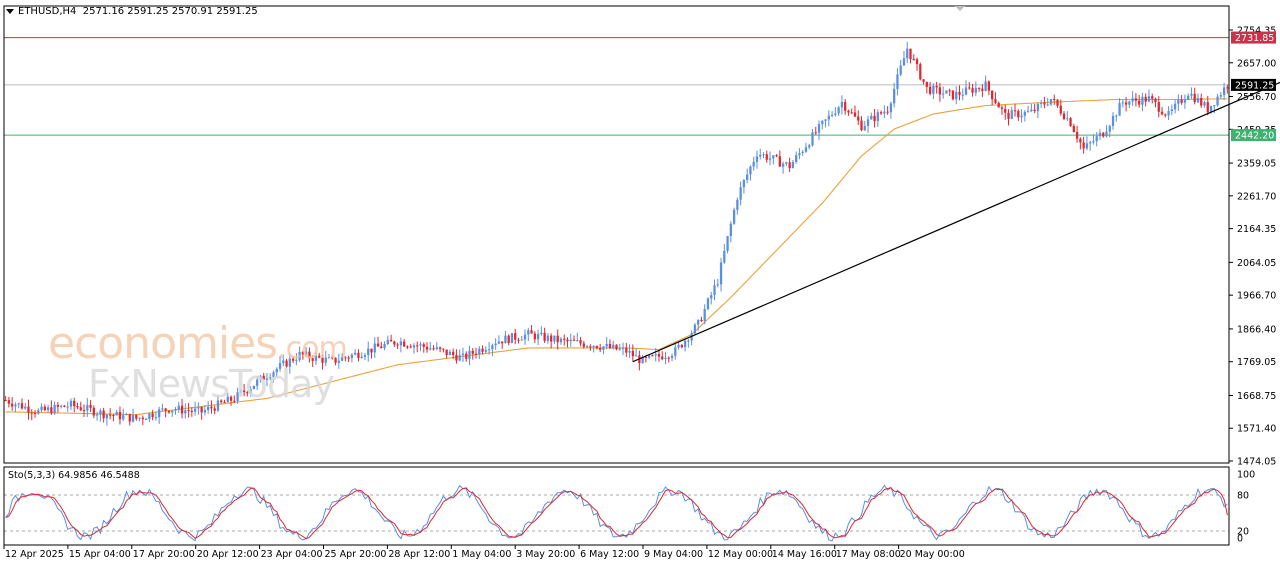 This screenshot has width=1280, height=570. I want to click on price-tick-label: 2164.35, so click(1256, 229).